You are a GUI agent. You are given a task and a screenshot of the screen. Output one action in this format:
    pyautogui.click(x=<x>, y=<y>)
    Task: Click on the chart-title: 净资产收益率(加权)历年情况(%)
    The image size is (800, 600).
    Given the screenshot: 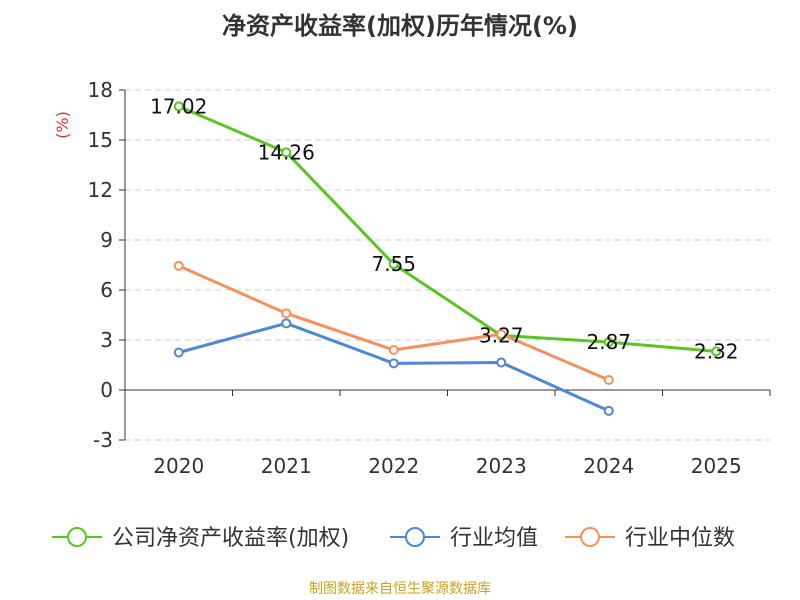 What is the action you would take?
    pyautogui.click(x=400, y=26)
    